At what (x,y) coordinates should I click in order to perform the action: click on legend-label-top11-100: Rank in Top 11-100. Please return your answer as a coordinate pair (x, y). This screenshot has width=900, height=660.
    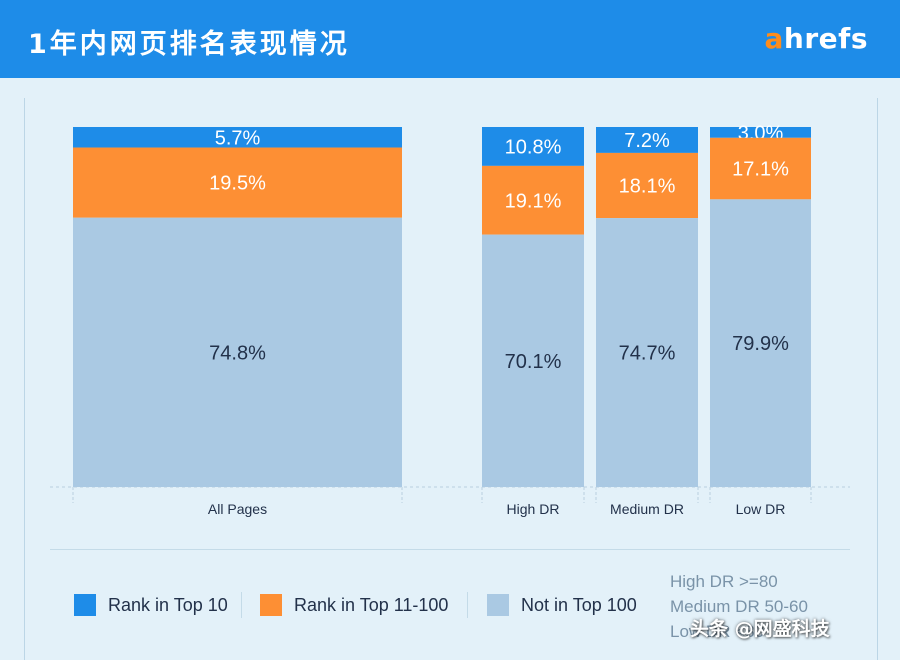
    Looking at the image, I should click on (371, 604).